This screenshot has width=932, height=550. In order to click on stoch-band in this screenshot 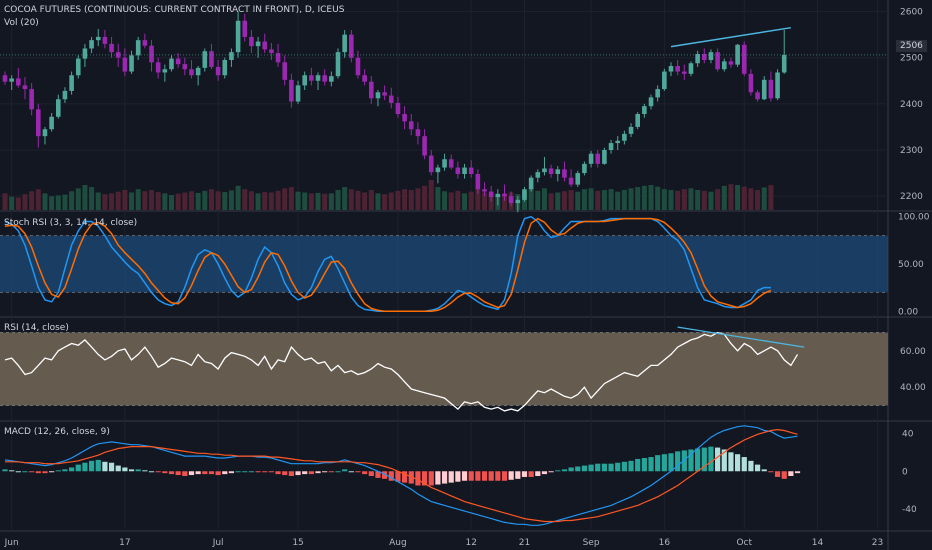, I will do `click(444, 264)`.